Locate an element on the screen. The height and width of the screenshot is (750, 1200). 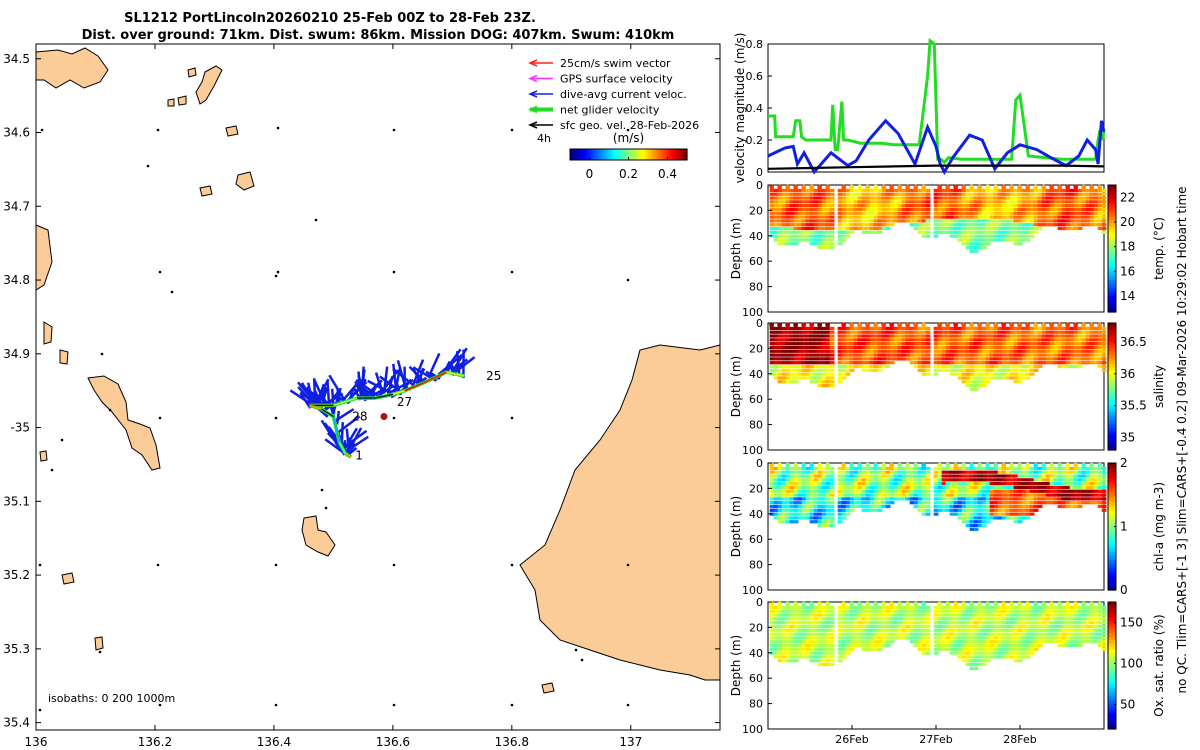
section-colorbar-tick-label: 50 is located at coordinates (1127, 704).